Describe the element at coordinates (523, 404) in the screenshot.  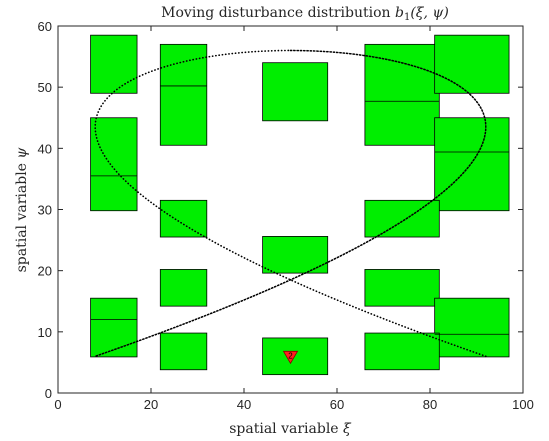
I see `x-tick-label: 100` at that location.